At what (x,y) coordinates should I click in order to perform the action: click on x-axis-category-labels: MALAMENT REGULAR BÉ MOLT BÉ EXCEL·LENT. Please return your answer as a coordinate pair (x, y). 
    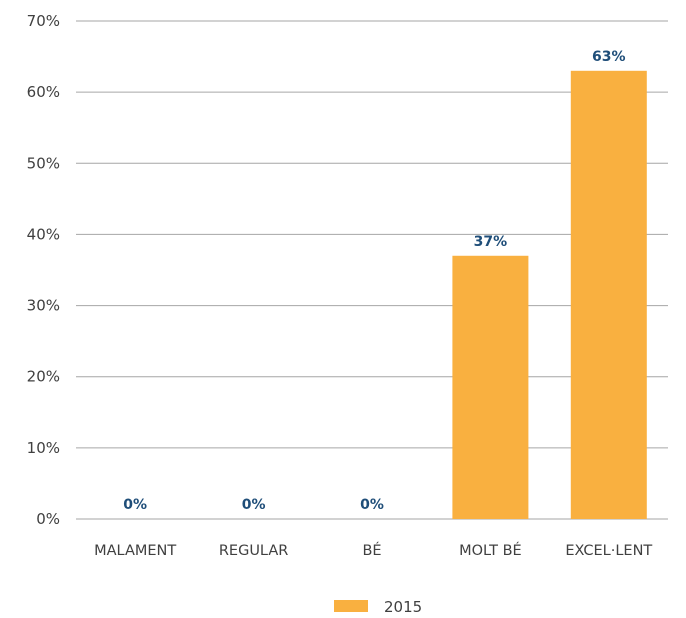
    Looking at the image, I should click on (373, 550).